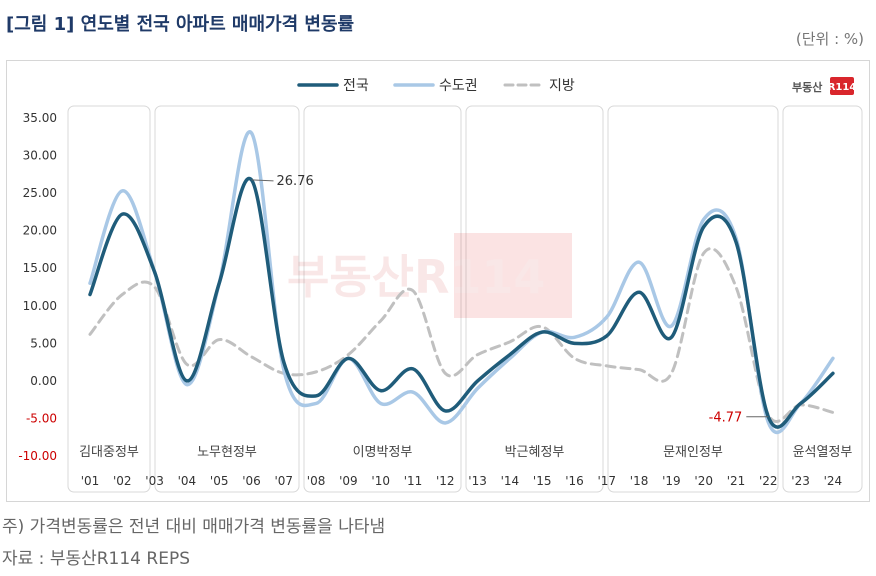 Image resolution: width=876 pixels, height=576 pixels. Describe the element at coordinates (262, 180) in the screenshot. I see `callout-line` at that location.